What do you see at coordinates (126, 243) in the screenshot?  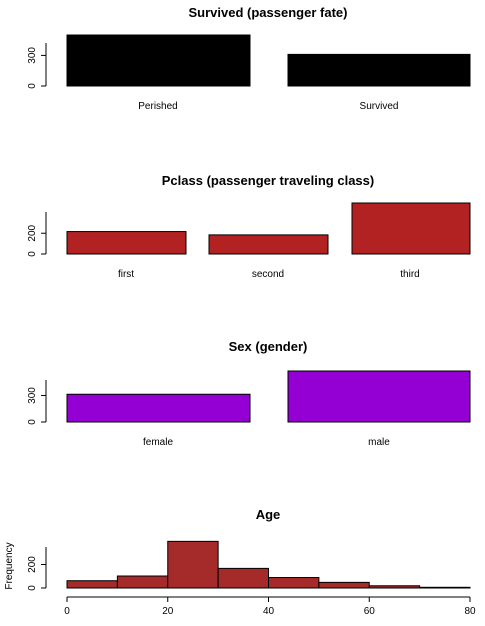 I see `bar-first` at bounding box center [126, 243].